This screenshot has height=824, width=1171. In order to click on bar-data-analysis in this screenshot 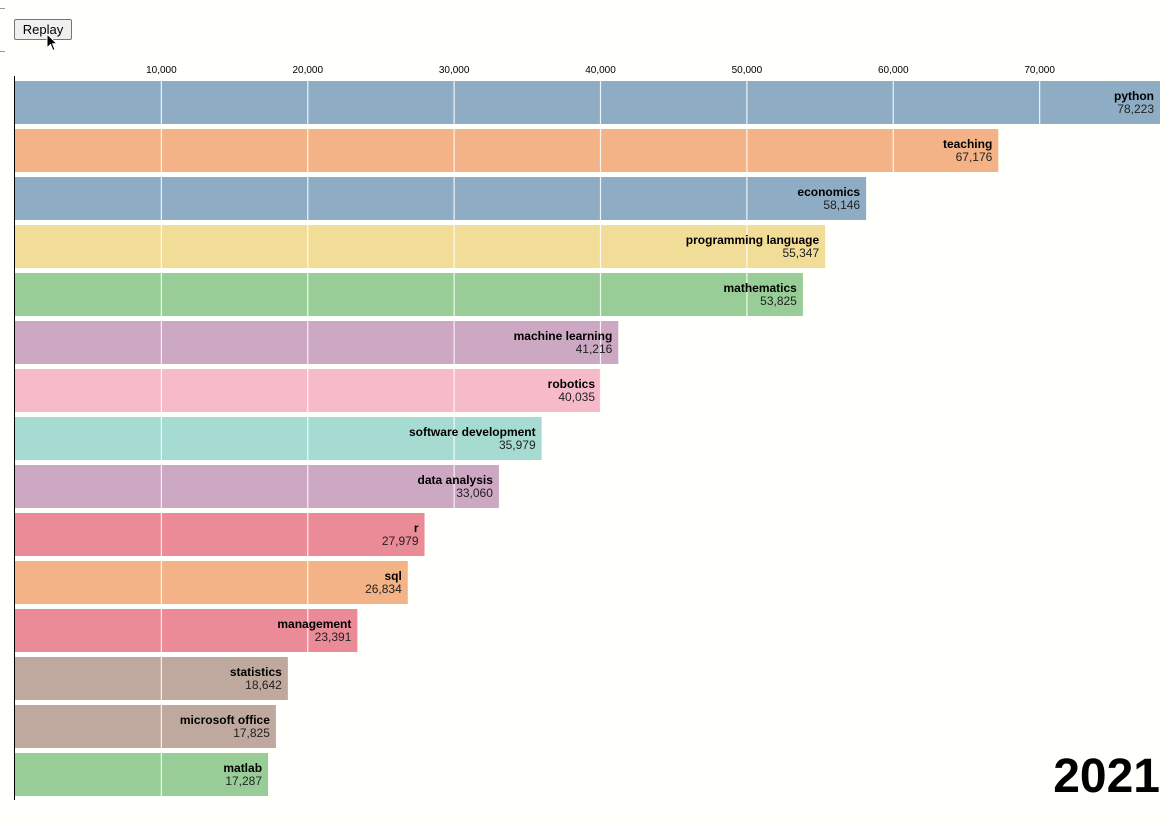, I will do `click(257, 486)`.